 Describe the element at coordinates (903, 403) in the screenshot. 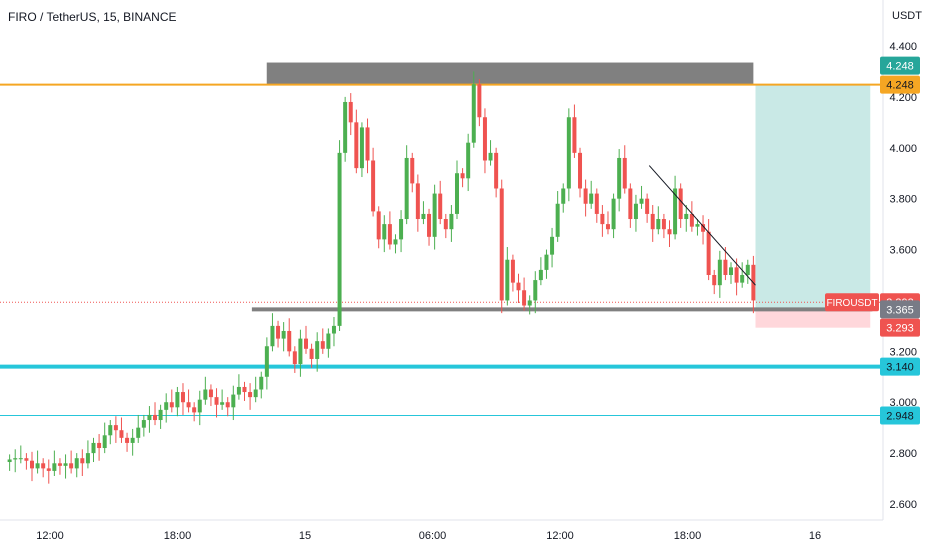

I see `y-tick-label: 3.000` at that location.